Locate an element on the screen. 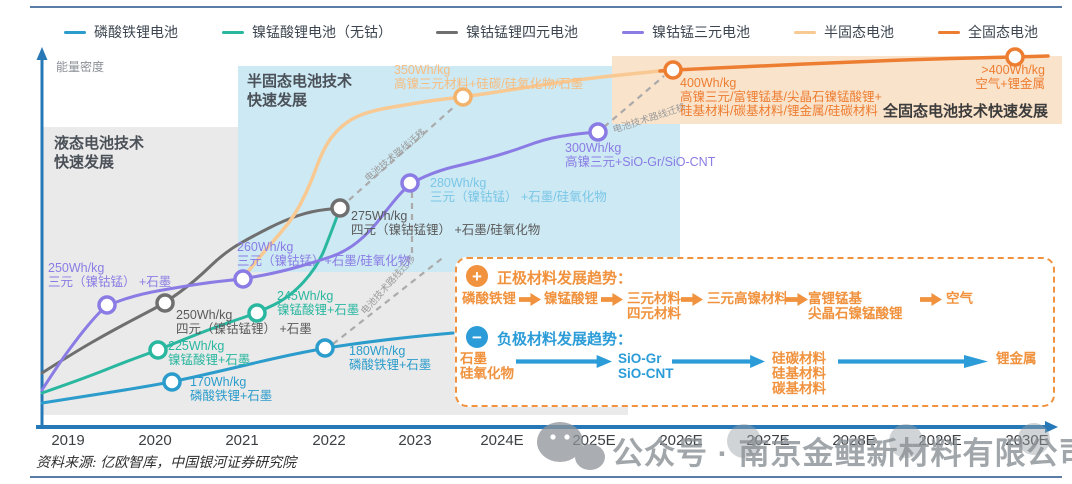  material-item: 磷酸铁锂 is located at coordinates (489, 298).